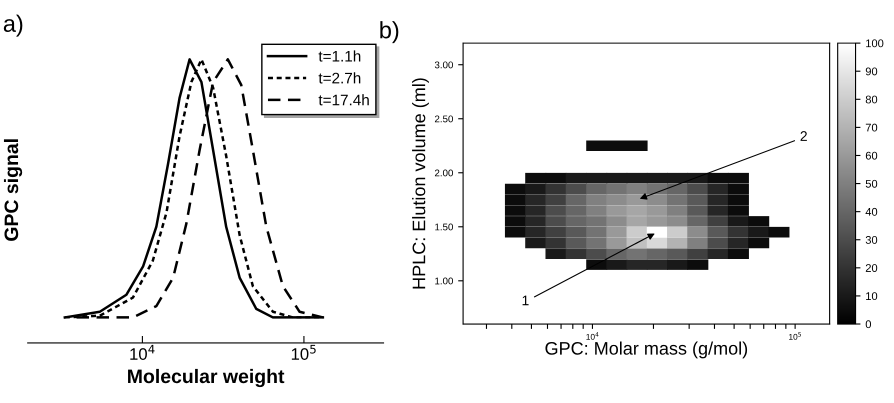 This screenshot has width=894, height=403. What do you see at coordinates (525, 301) in the screenshot?
I see `annotation: 1` at bounding box center [525, 301].